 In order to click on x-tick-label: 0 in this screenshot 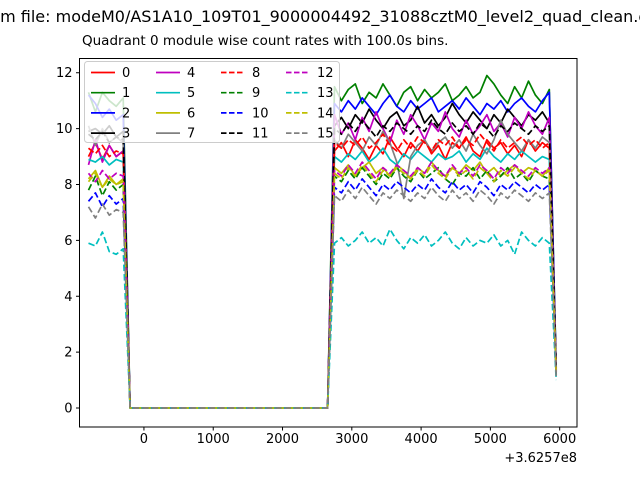, I will do `click(144, 439)`.